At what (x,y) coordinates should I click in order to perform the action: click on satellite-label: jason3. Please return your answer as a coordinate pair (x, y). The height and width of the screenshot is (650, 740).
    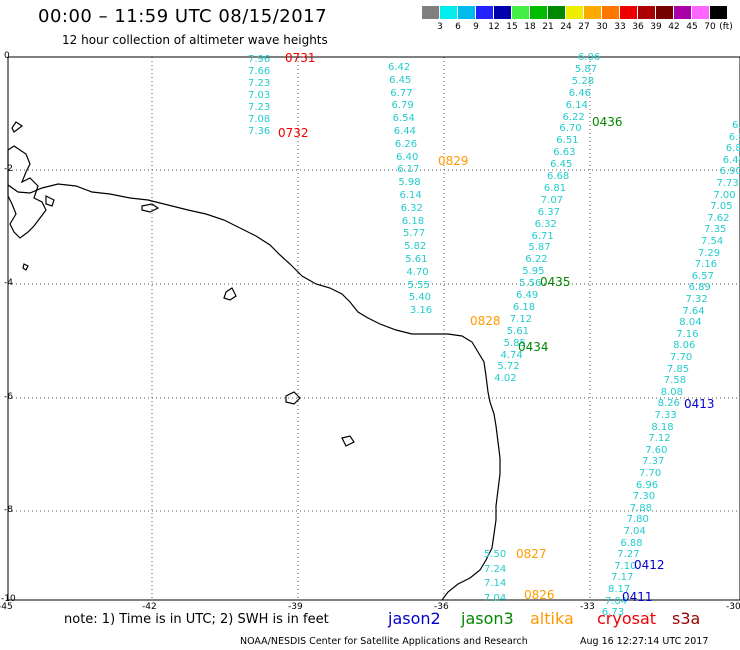
    Looking at the image, I should click on (487, 618).